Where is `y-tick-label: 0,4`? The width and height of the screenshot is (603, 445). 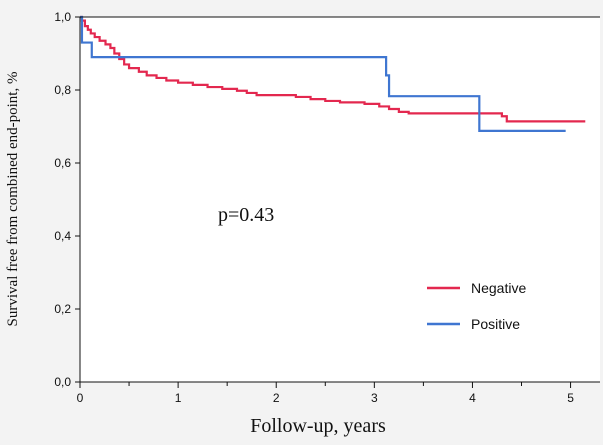
y-tick-label: 0,4 is located at coordinates (62, 236).